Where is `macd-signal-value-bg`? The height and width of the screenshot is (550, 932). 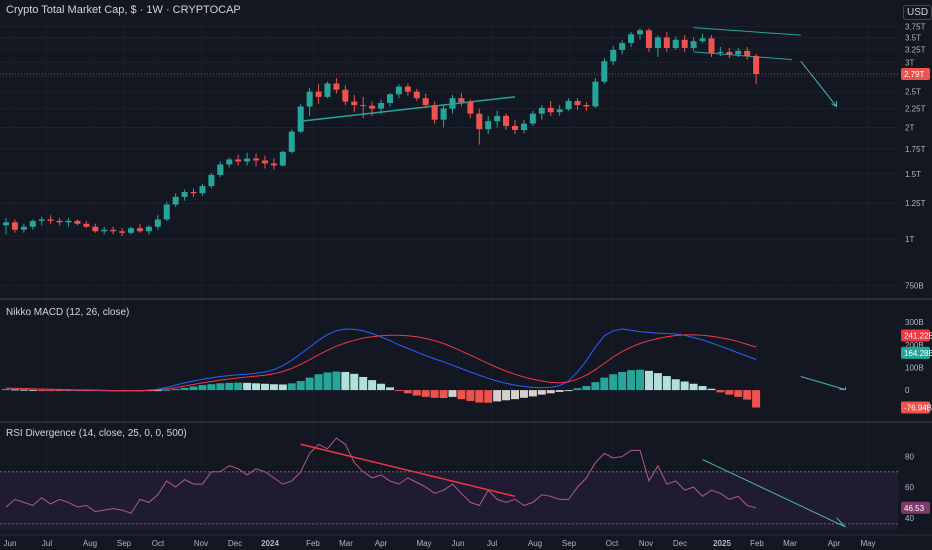
macd-signal-value-bg is located at coordinates (915, 335).